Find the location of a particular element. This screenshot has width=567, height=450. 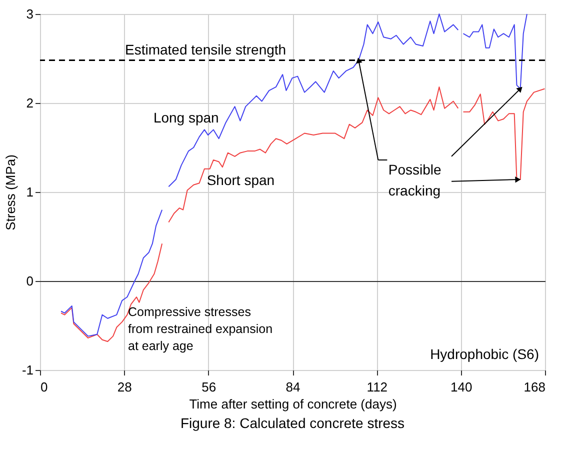

x-axis-title: Time after setting of concrete (days) is located at coordinates (293, 404).